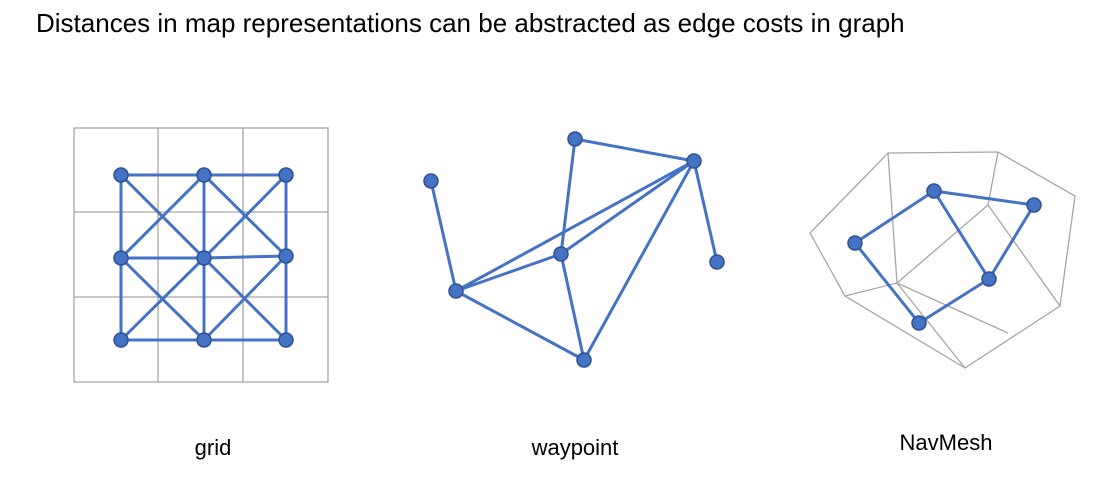 The image size is (1106, 488). I want to click on navmesh-nodes, so click(944, 257).